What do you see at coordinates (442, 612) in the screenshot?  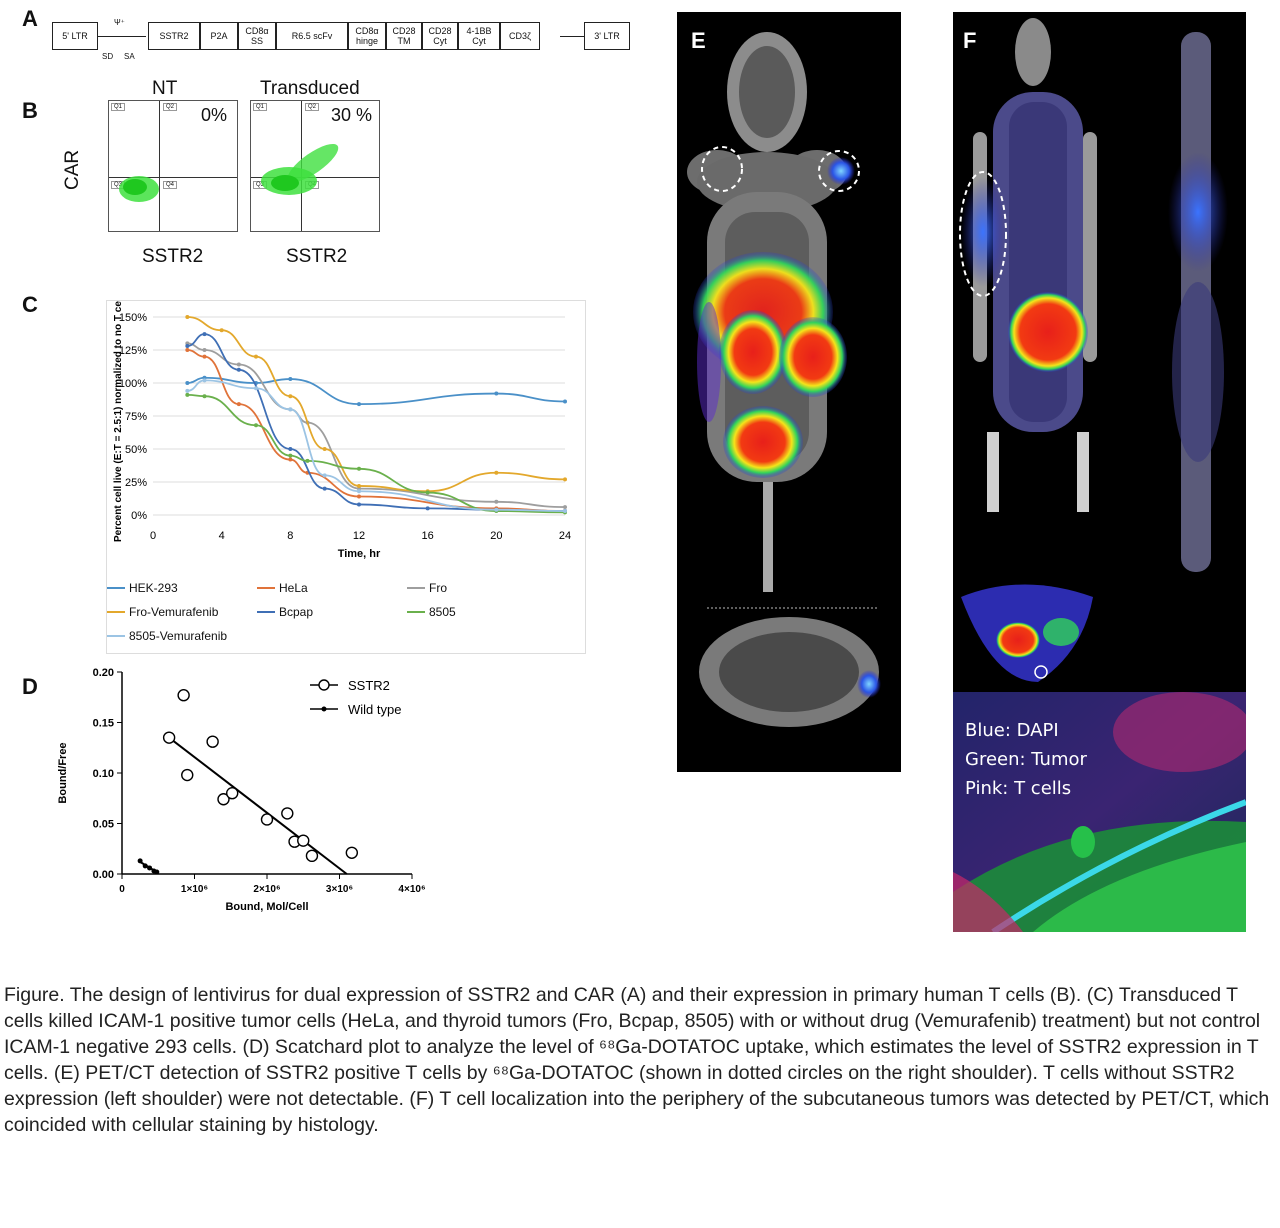 I see `legend-label: 8505` at bounding box center [442, 612].